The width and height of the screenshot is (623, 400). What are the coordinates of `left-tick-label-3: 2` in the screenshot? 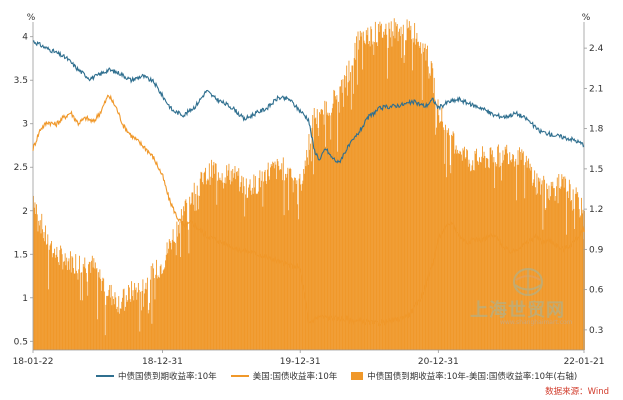 It's located at (25, 212).